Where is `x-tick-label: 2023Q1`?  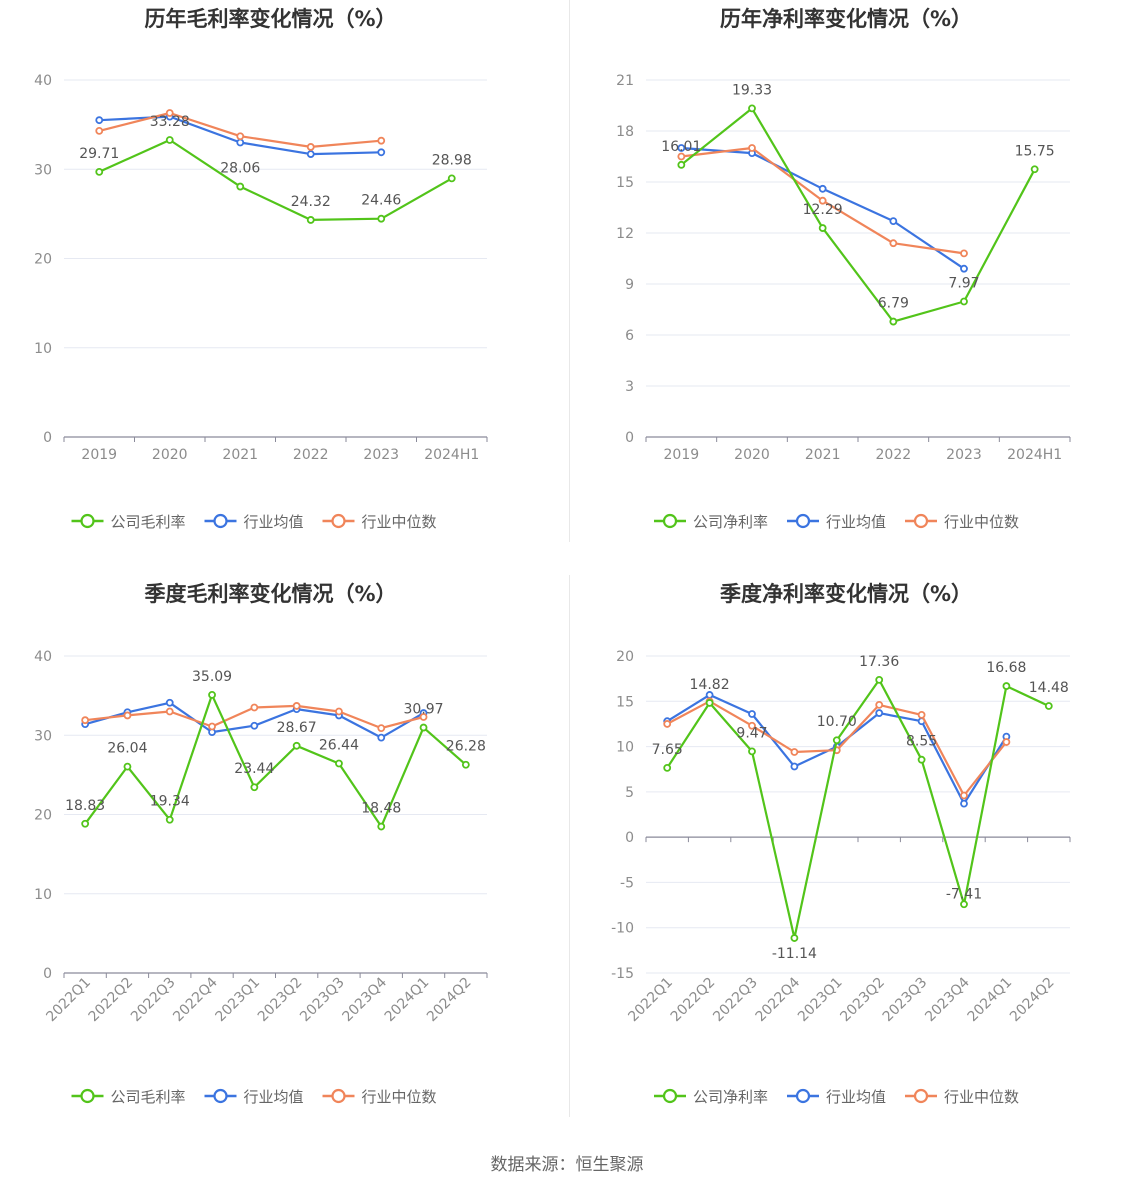 x-tick-label: 2023Q1 is located at coordinates (238, 1000).